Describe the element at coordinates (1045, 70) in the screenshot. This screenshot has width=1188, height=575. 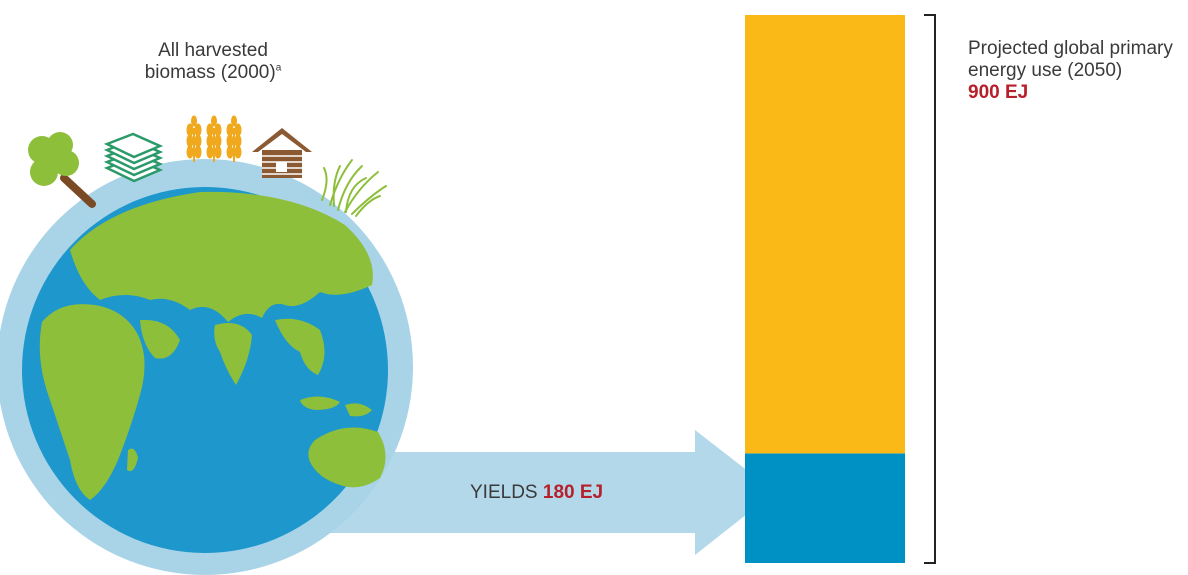
I see `projected-label-line2: energy use (2050)` at that location.